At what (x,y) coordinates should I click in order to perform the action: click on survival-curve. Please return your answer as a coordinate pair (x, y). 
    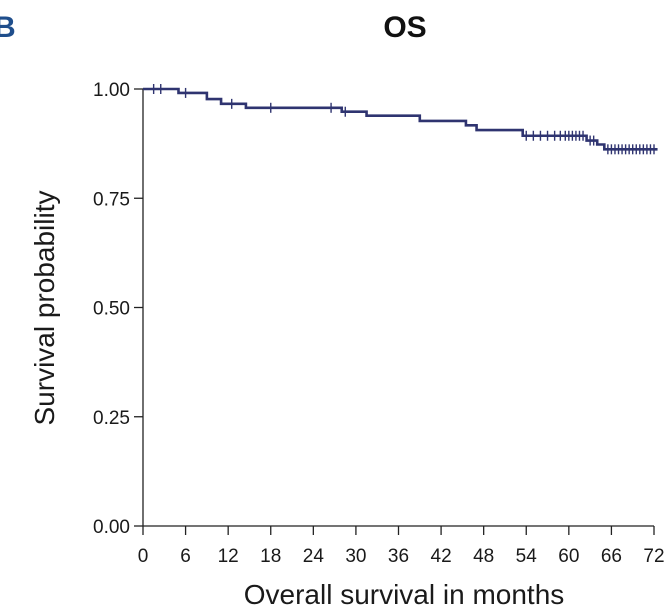
    Looking at the image, I should click on (400, 119).